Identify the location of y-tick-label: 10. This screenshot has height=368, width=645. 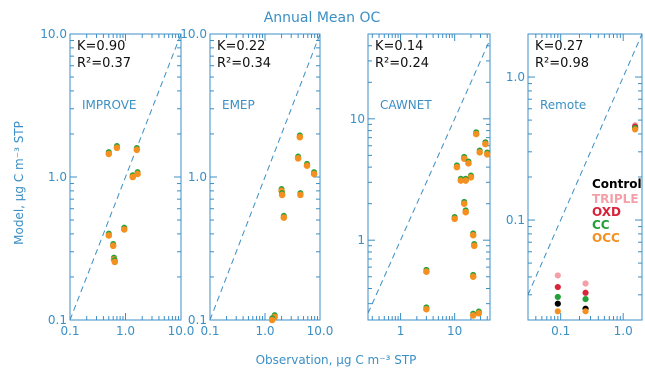
(357, 119).